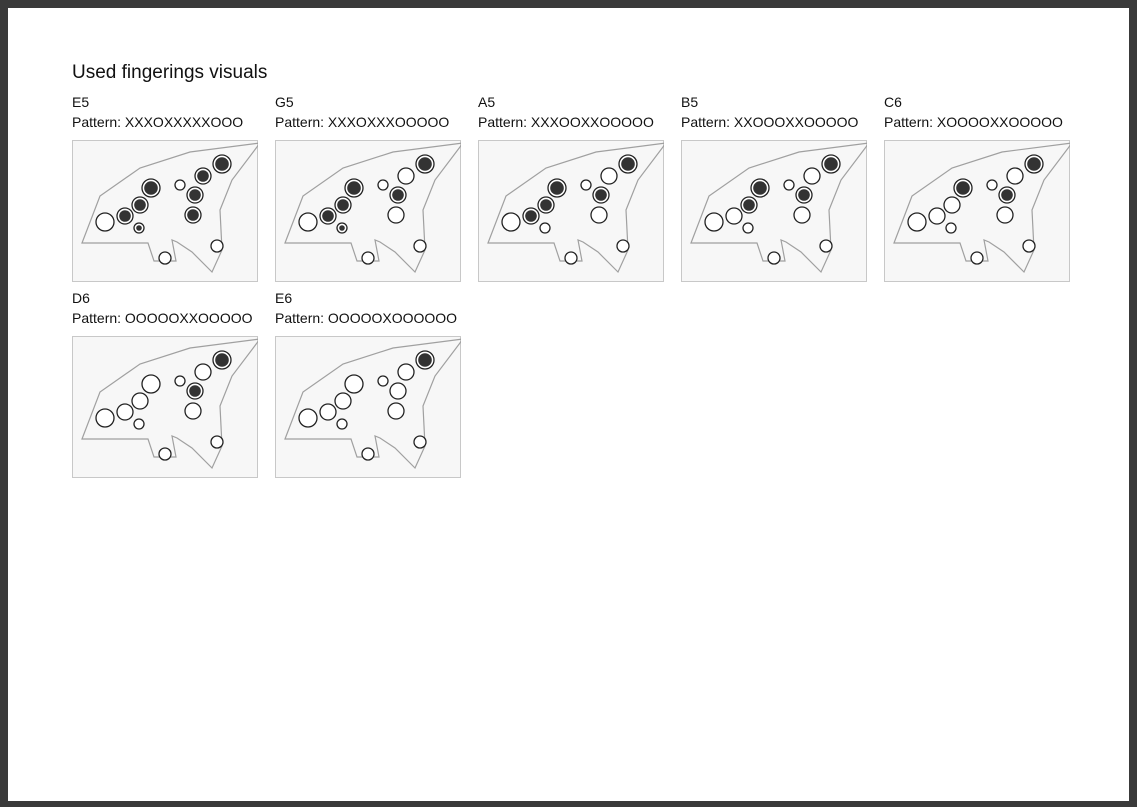 The image size is (1137, 807). Describe the element at coordinates (170, 72) in the screenshot. I see `page-title: Used fingerings visuals` at that location.